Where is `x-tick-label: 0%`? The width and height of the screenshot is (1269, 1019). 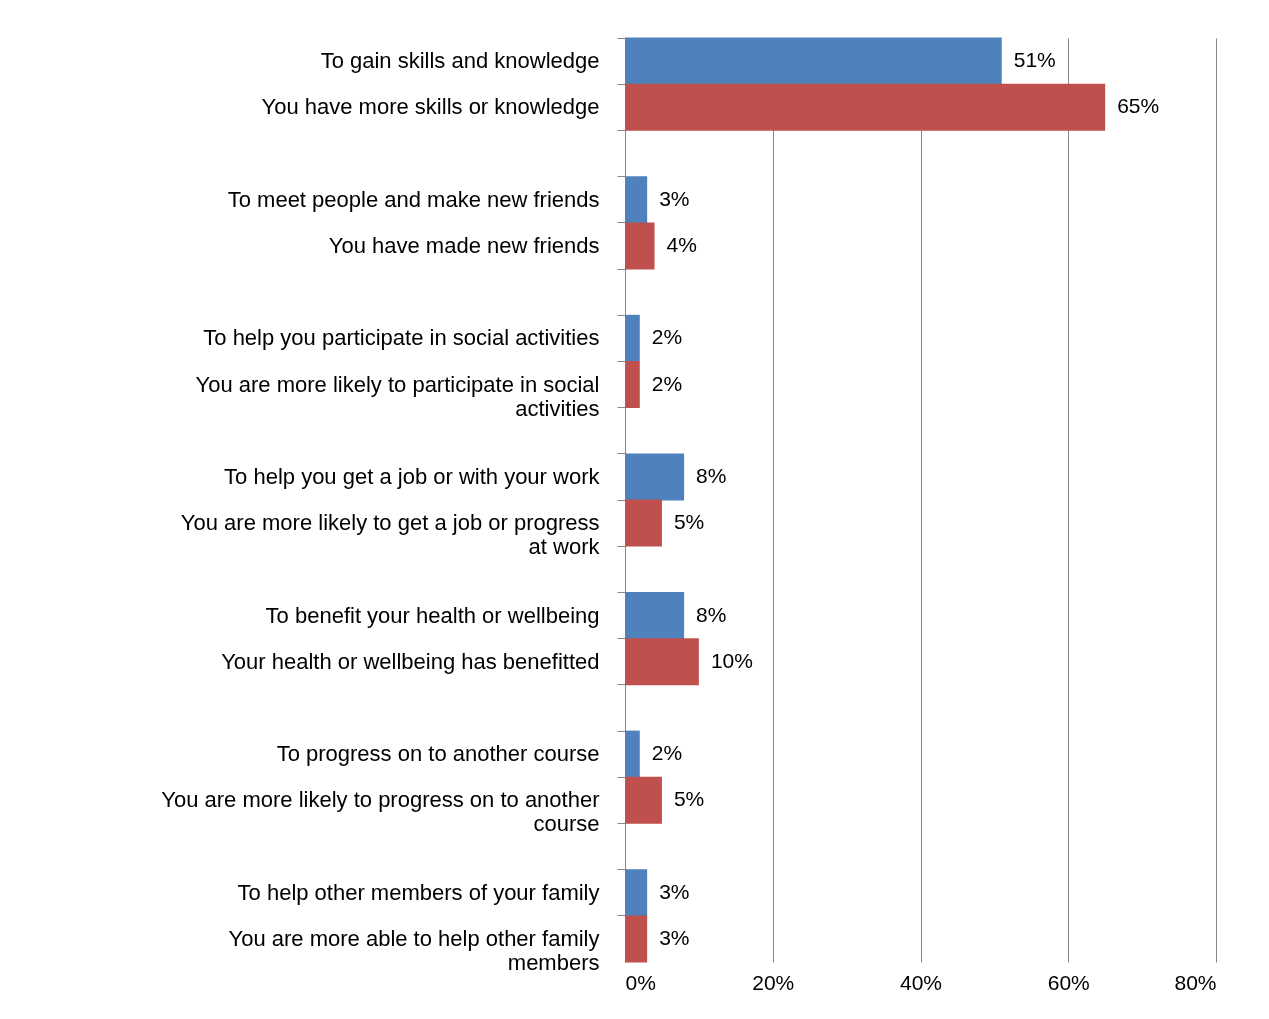
x-tick-label: 0% is located at coordinates (640, 982).